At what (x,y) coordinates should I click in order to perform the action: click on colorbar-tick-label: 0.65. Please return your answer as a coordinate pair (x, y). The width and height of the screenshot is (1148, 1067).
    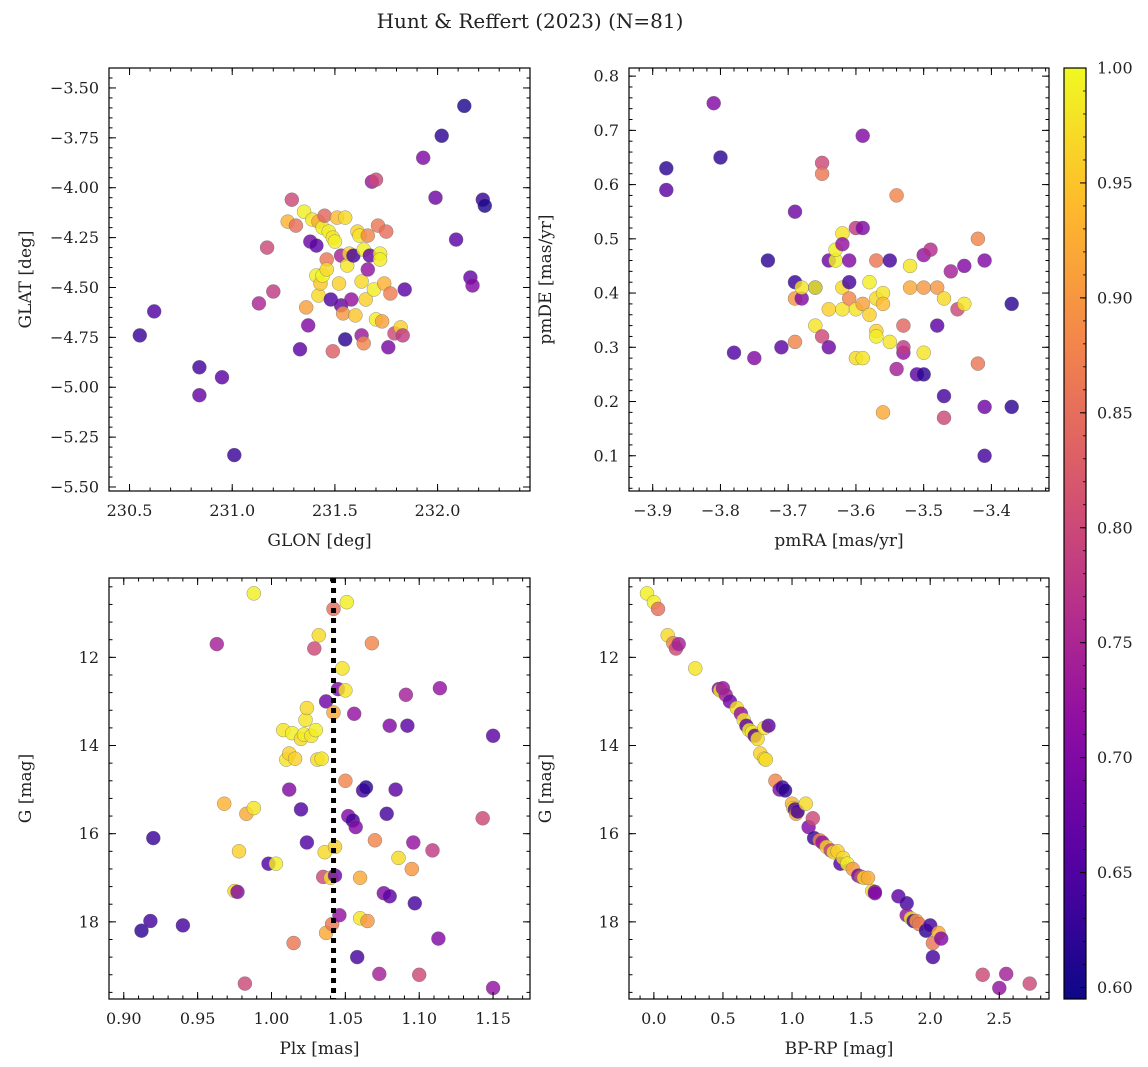
    Looking at the image, I should click on (1115, 872).